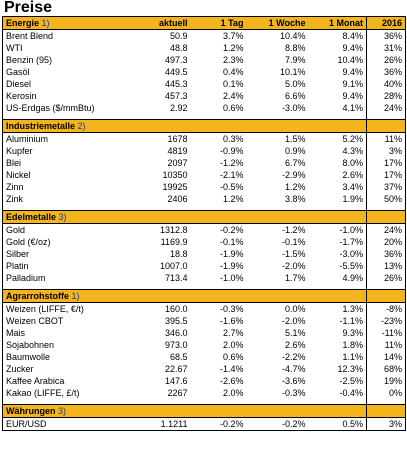 The height and width of the screenshot is (464, 407). Describe the element at coordinates (176, 96) in the screenshot. I see `table-cell: 457.3` at that location.